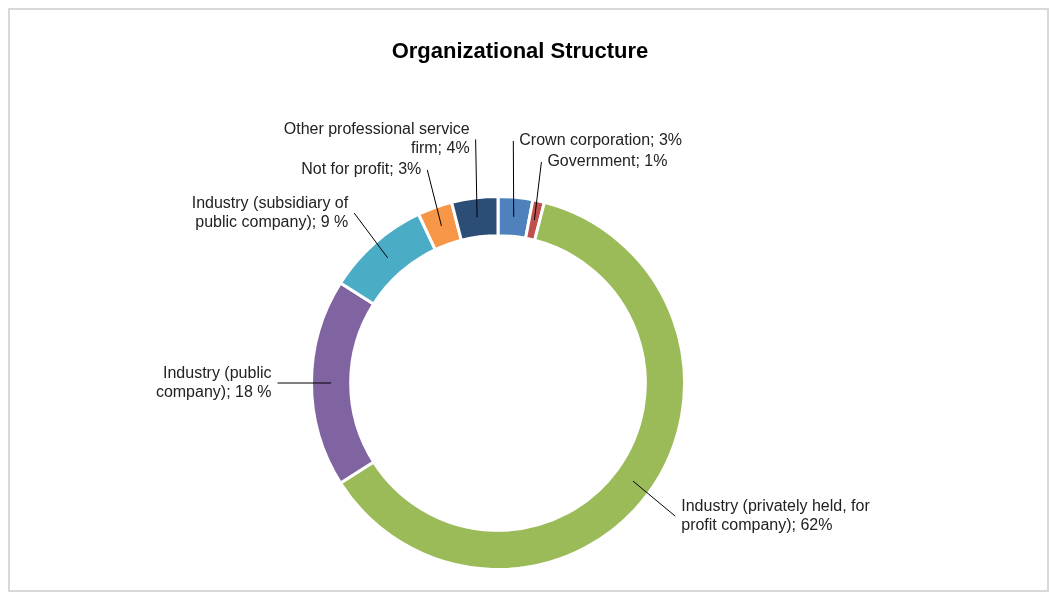 The image size is (1049, 592). Describe the element at coordinates (213, 381) in the screenshot. I see `slice-label: Industry (public company); 18 %` at that location.